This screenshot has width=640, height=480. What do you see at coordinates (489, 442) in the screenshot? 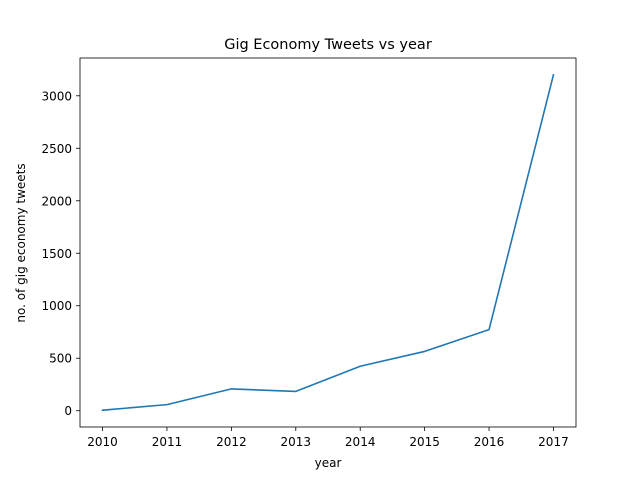
I see `x-tick-label: 2016` at bounding box center [489, 442].